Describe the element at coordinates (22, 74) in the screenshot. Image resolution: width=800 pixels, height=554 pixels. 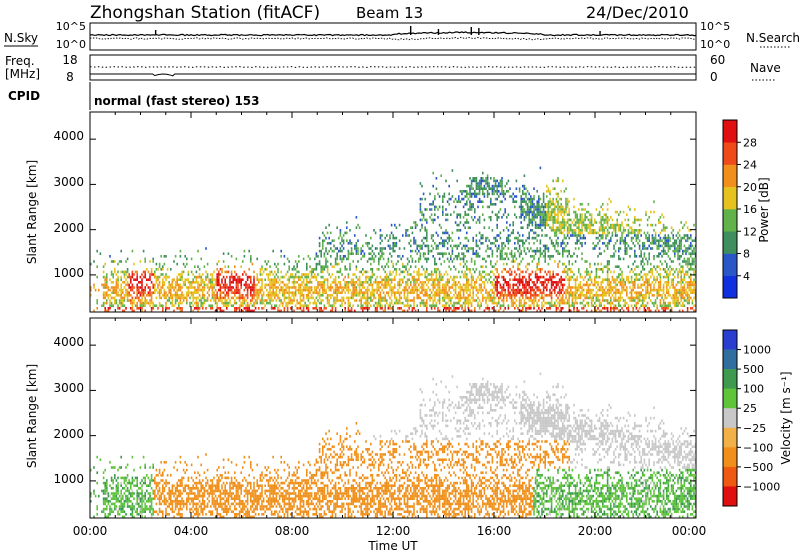
I see `freq-label-line2: [MHz]` at that location.